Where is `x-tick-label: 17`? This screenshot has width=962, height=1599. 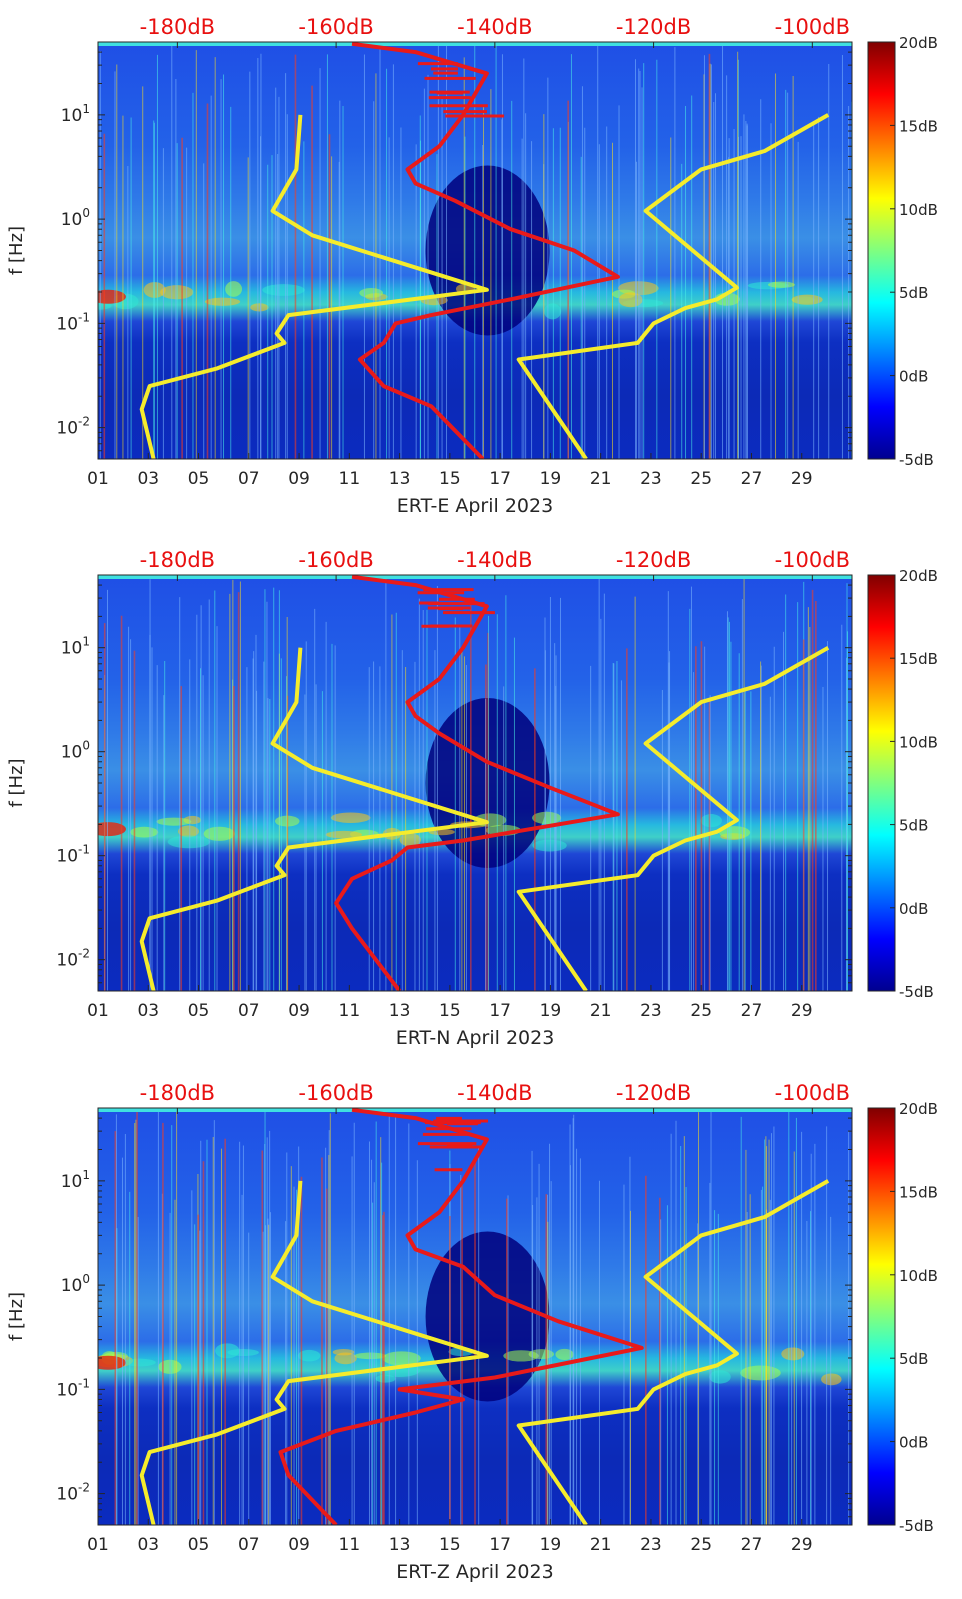
x-tick-label: 17 is located at coordinates (500, 1545).